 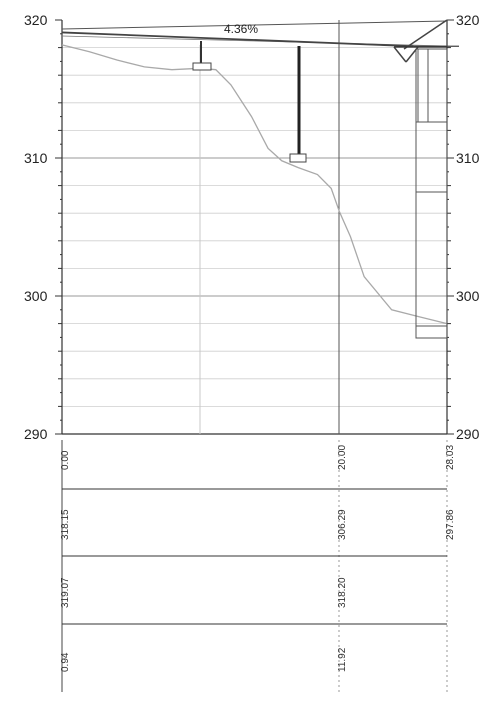 I want to click on wet-well-inner, so click(x=423, y=85).